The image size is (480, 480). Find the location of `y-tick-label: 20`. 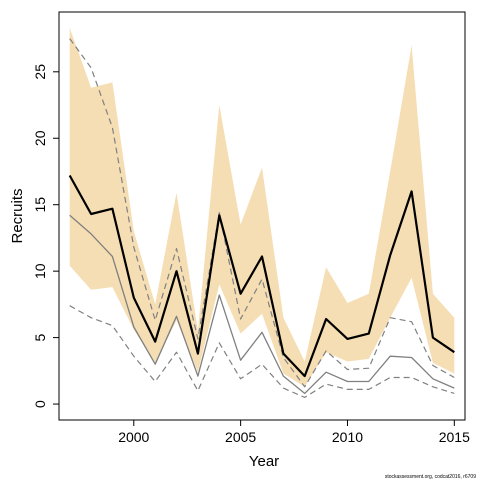

y-tick-label: 20 is located at coordinates (40, 138).